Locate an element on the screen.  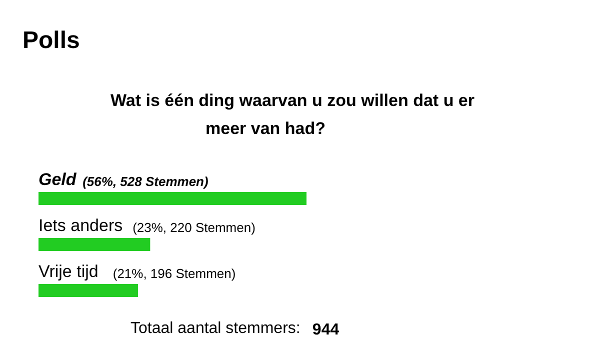
data-label: (23%, 220 Stemmen) is located at coordinates (194, 227).